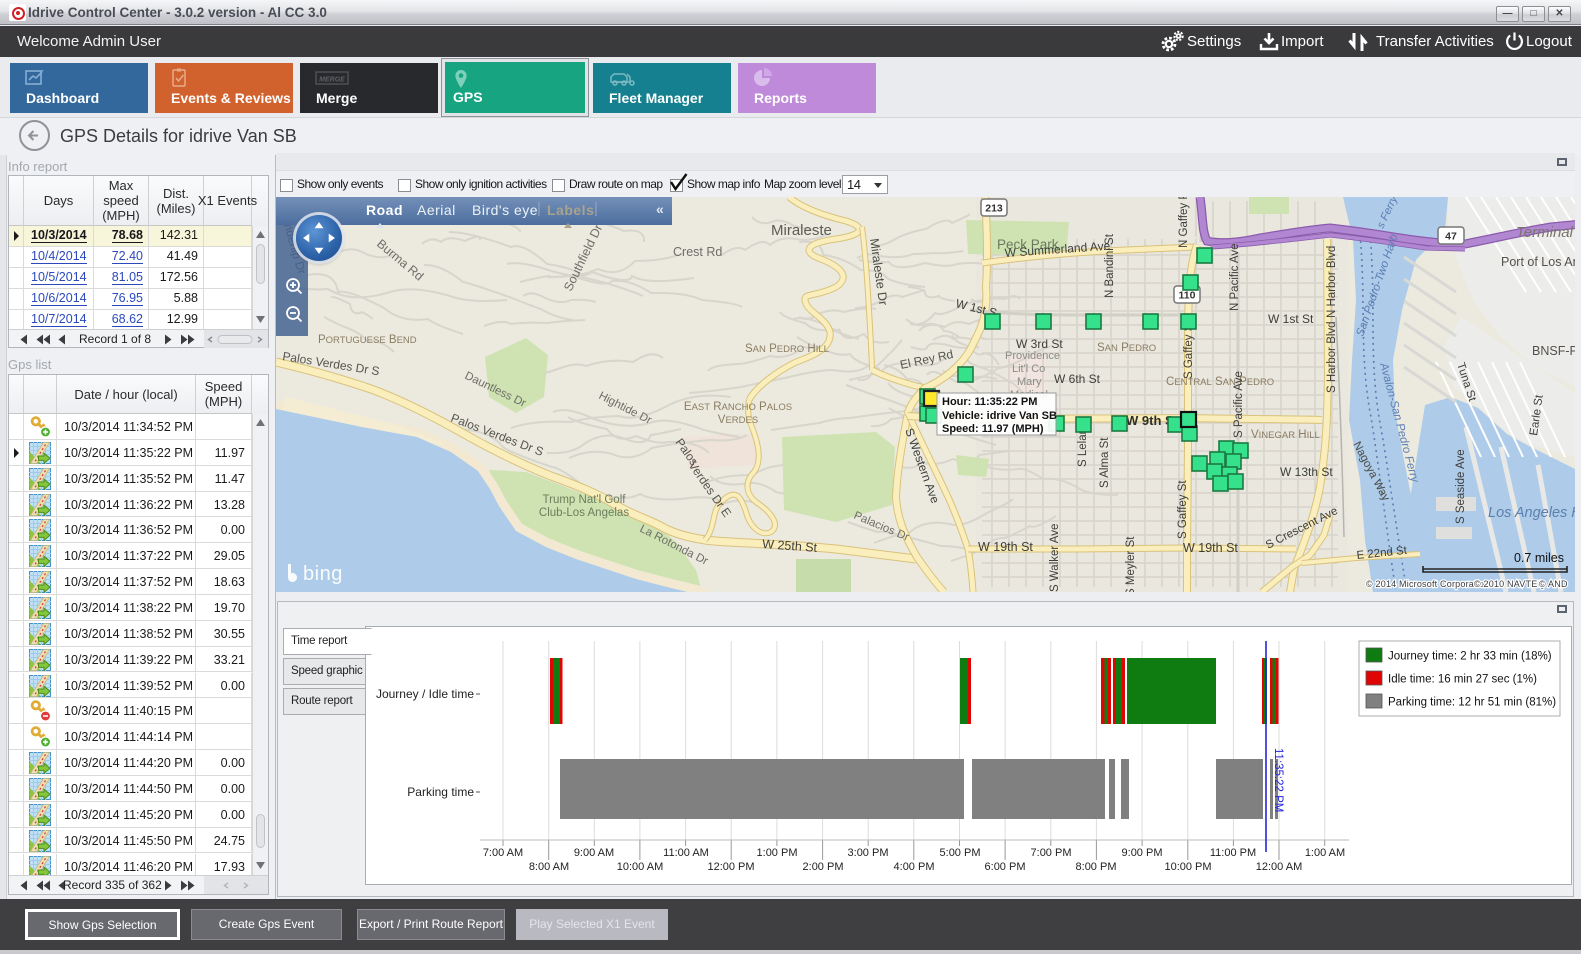 The height and width of the screenshot is (954, 1581). I want to click on svg-text: S Alma St, so click(1105, 462).